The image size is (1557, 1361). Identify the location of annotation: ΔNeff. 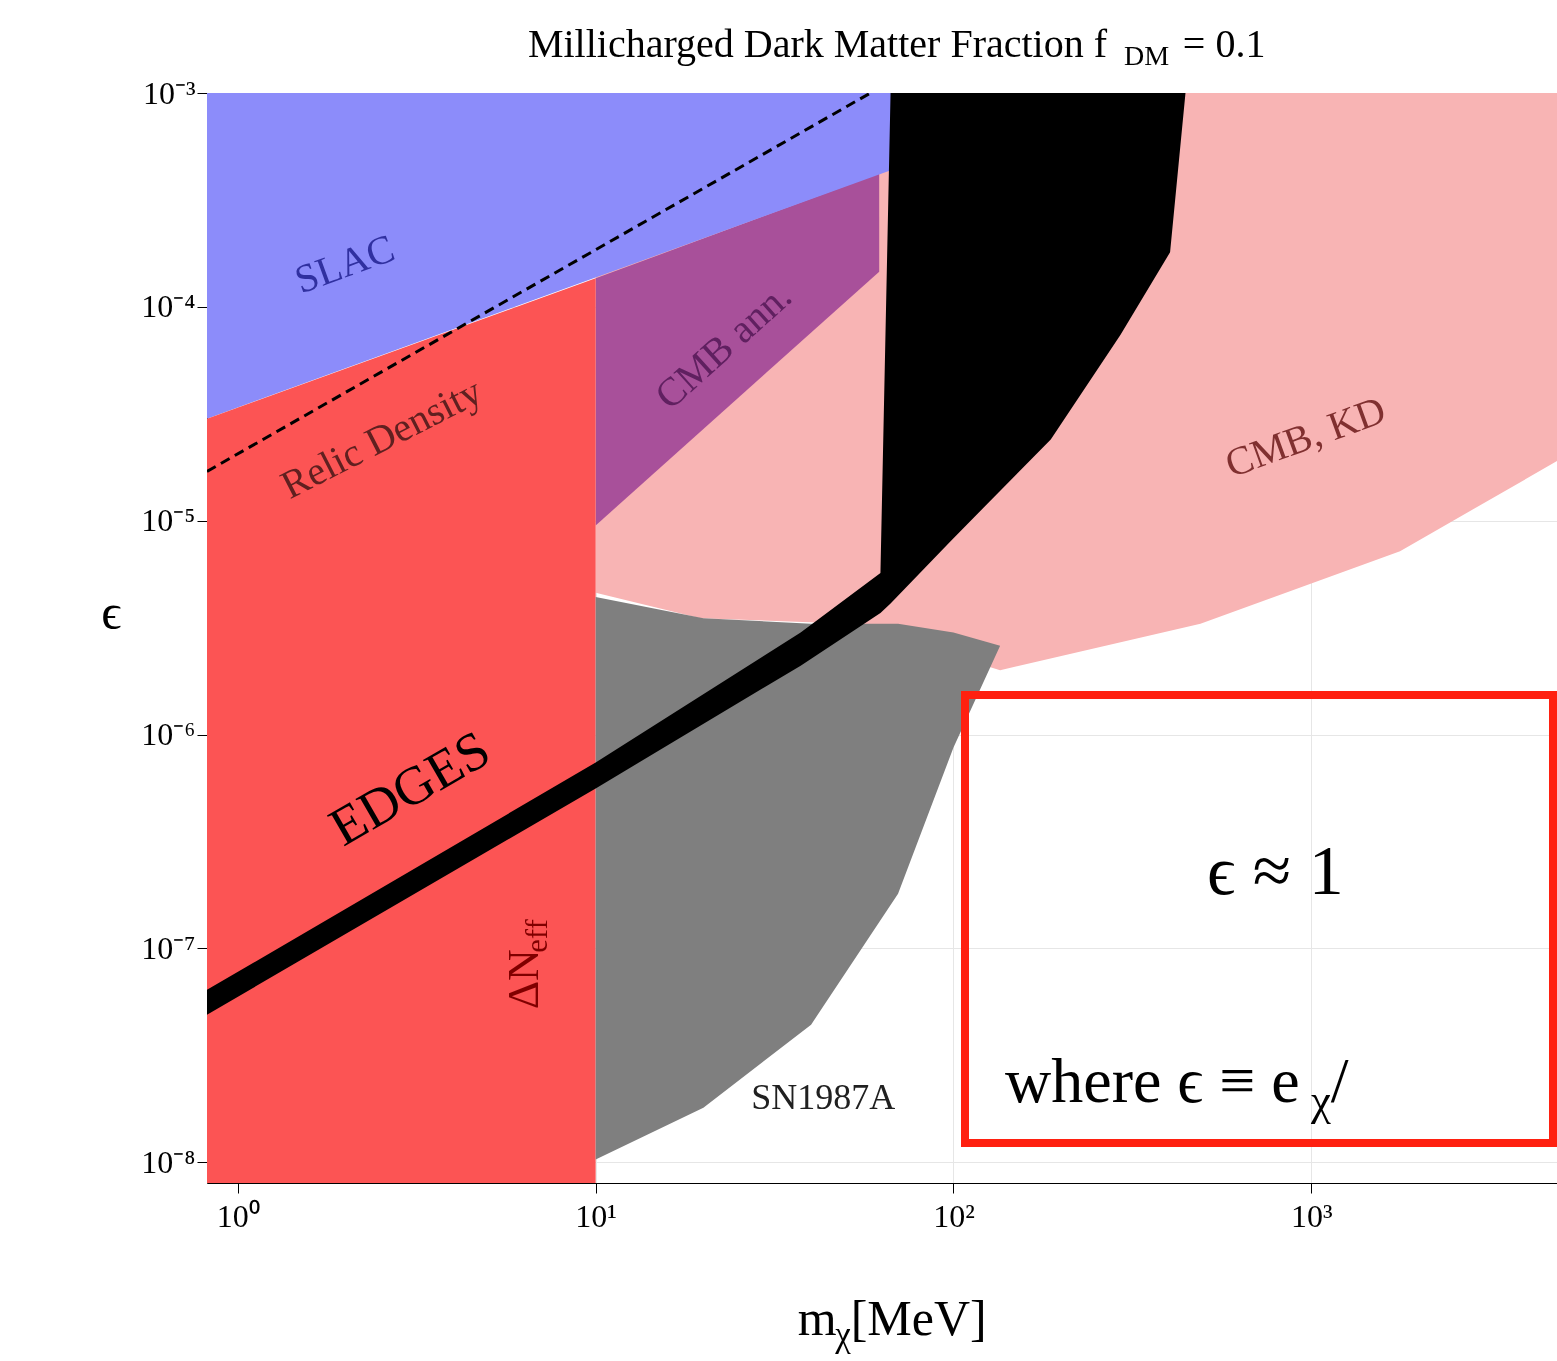
(527, 964).